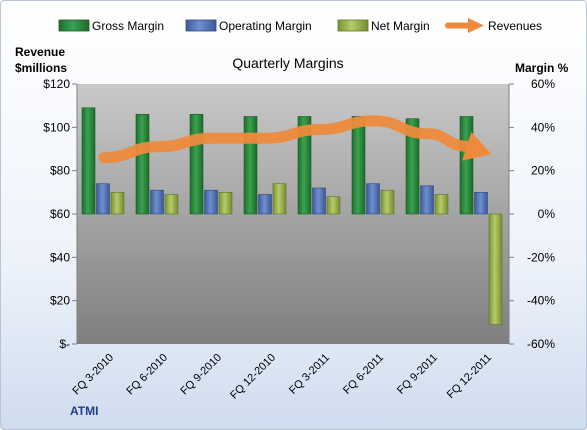 The image size is (587, 430). I want to click on left-tick-label: $80, so click(60, 171).